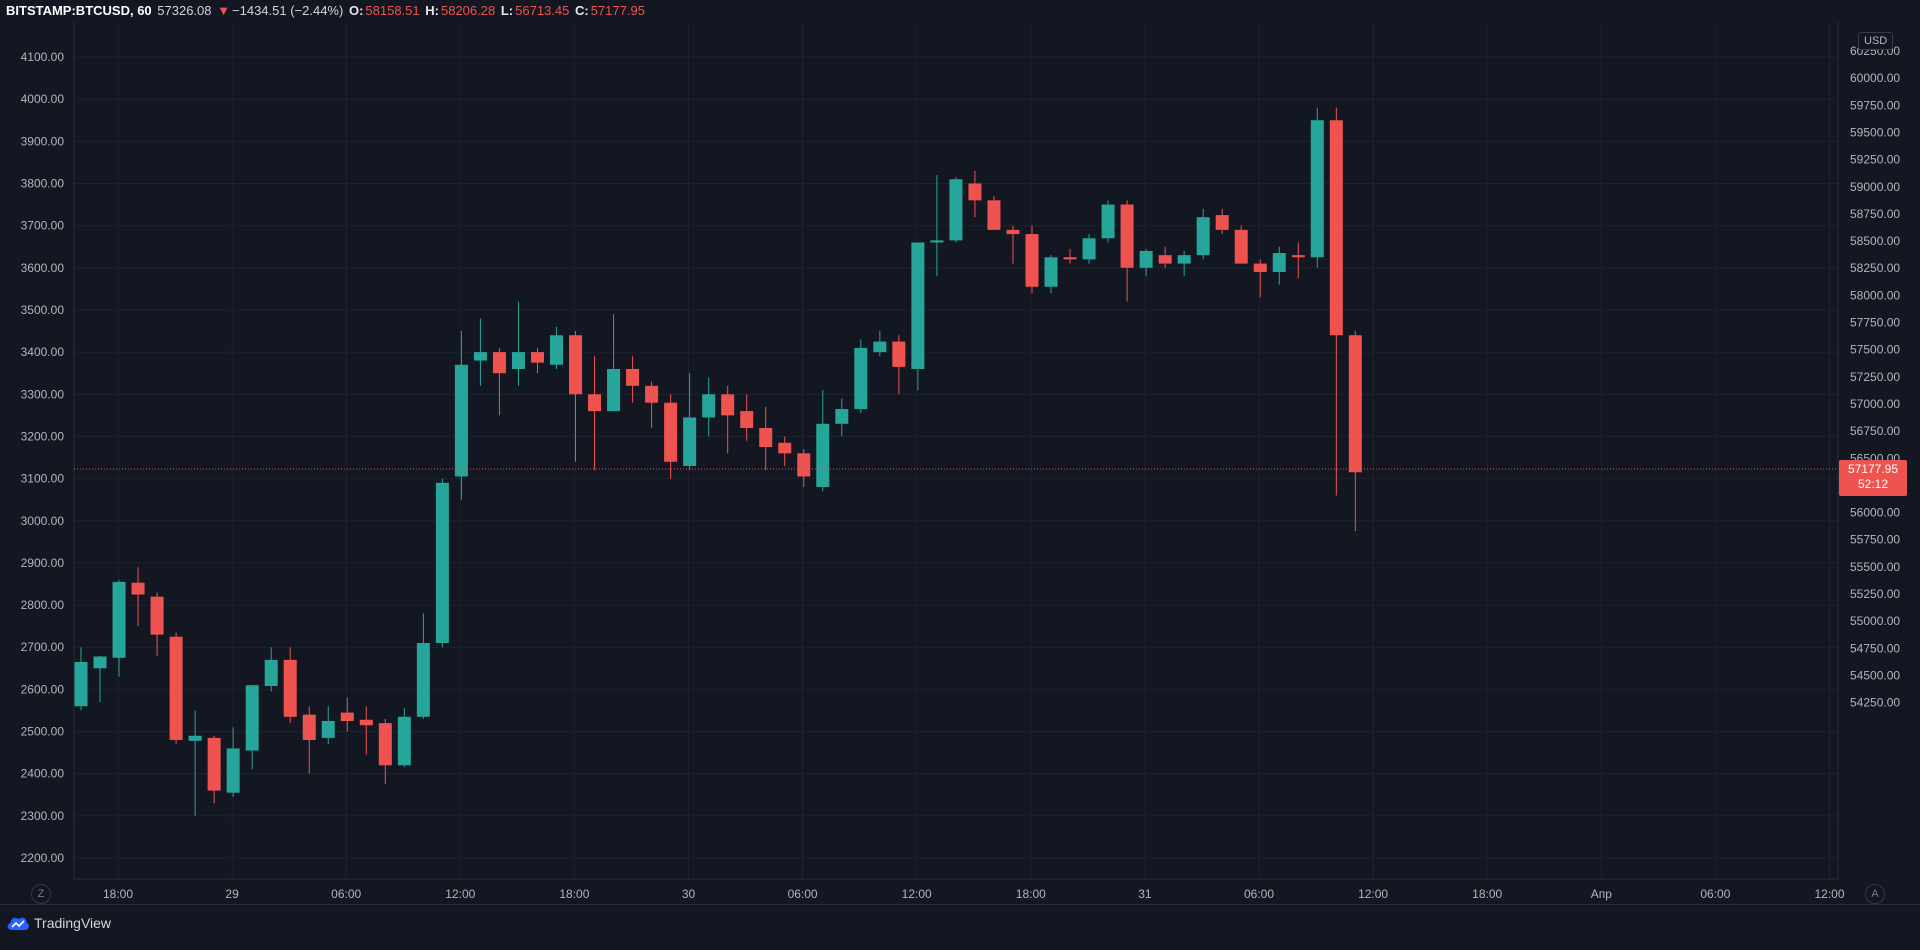 Image resolution: width=1920 pixels, height=950 pixels. Describe the element at coordinates (356, 10) in the screenshot. I see `open-label: O:` at that location.